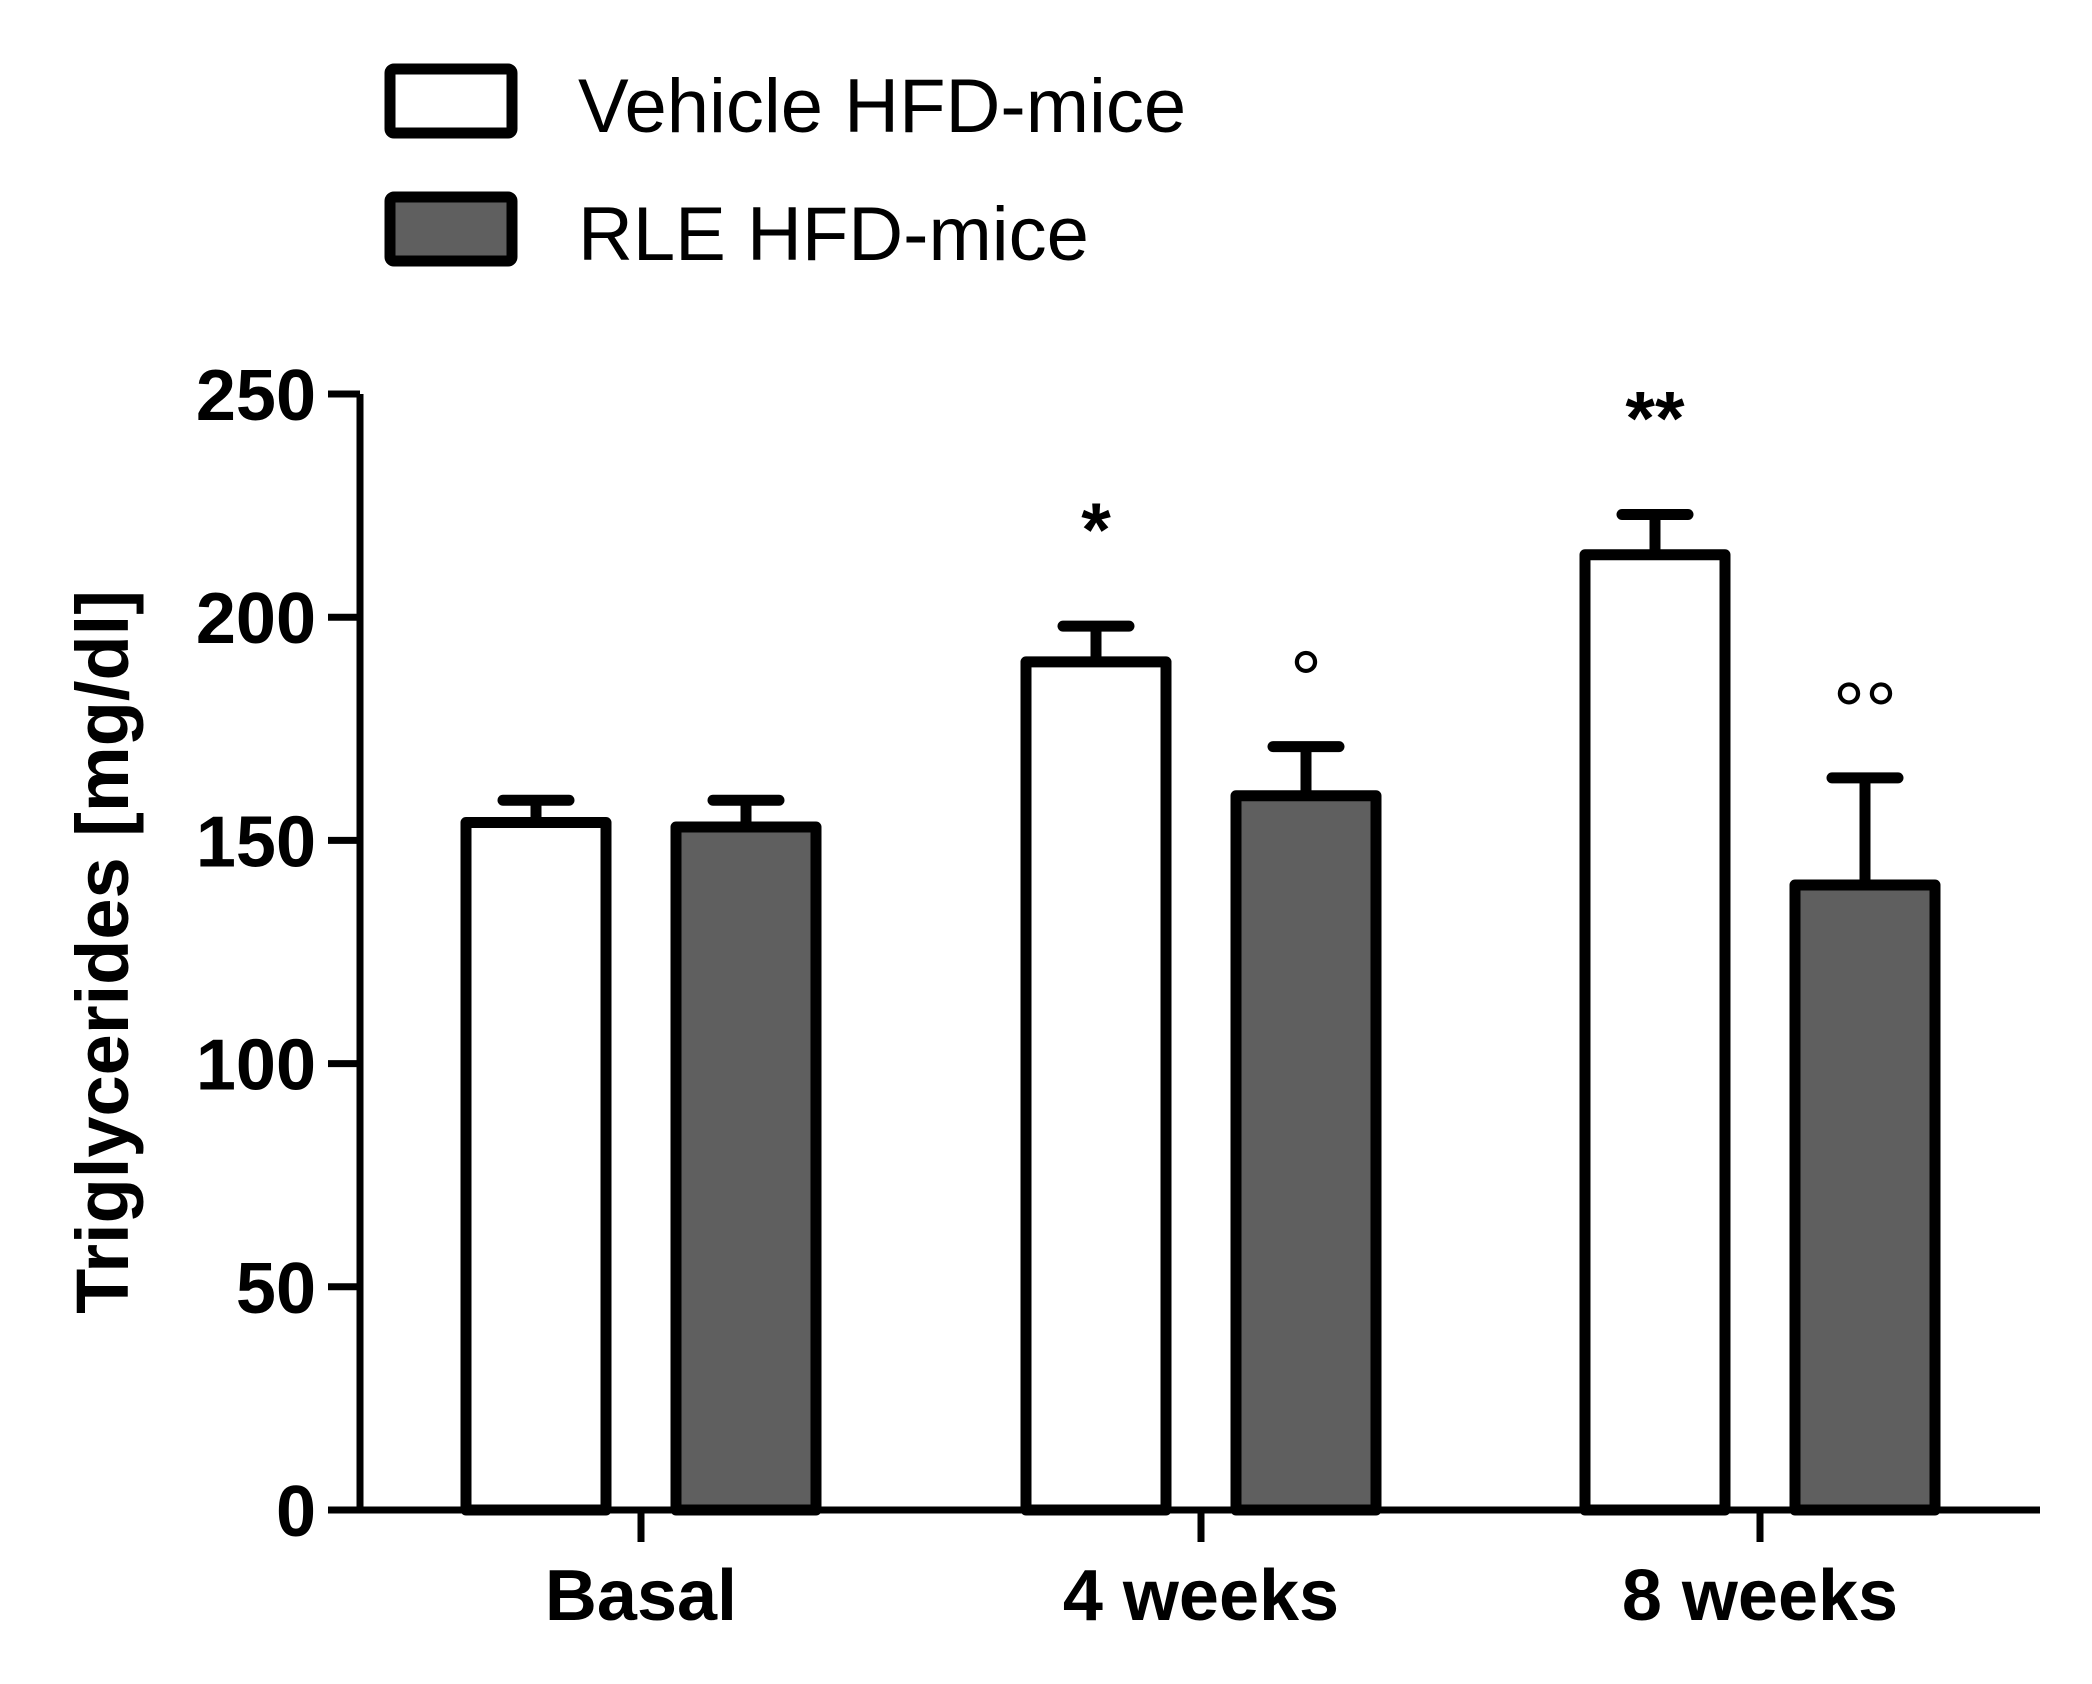  Describe the element at coordinates (1306, 679) in the screenshot. I see `annotation-1-1: °` at that location.